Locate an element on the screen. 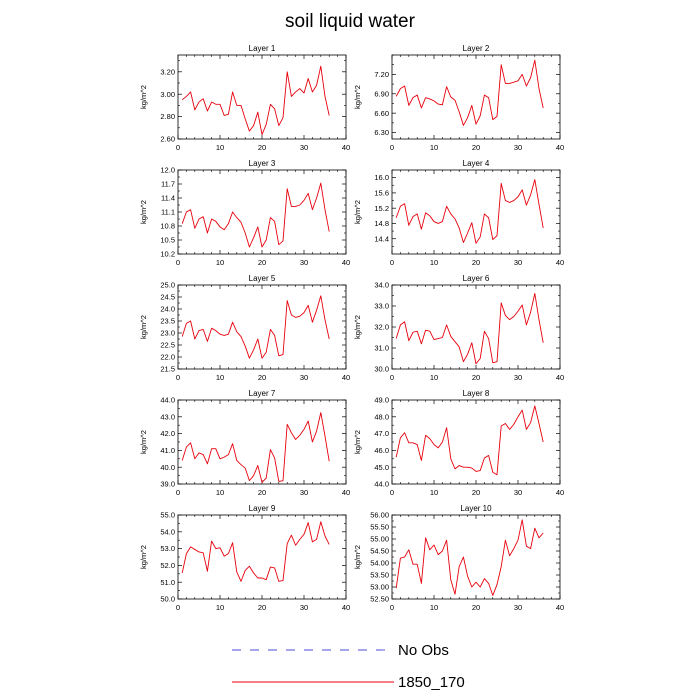 This screenshot has width=700, height=700. y-tick-label: 3.20 is located at coordinates (167, 71).